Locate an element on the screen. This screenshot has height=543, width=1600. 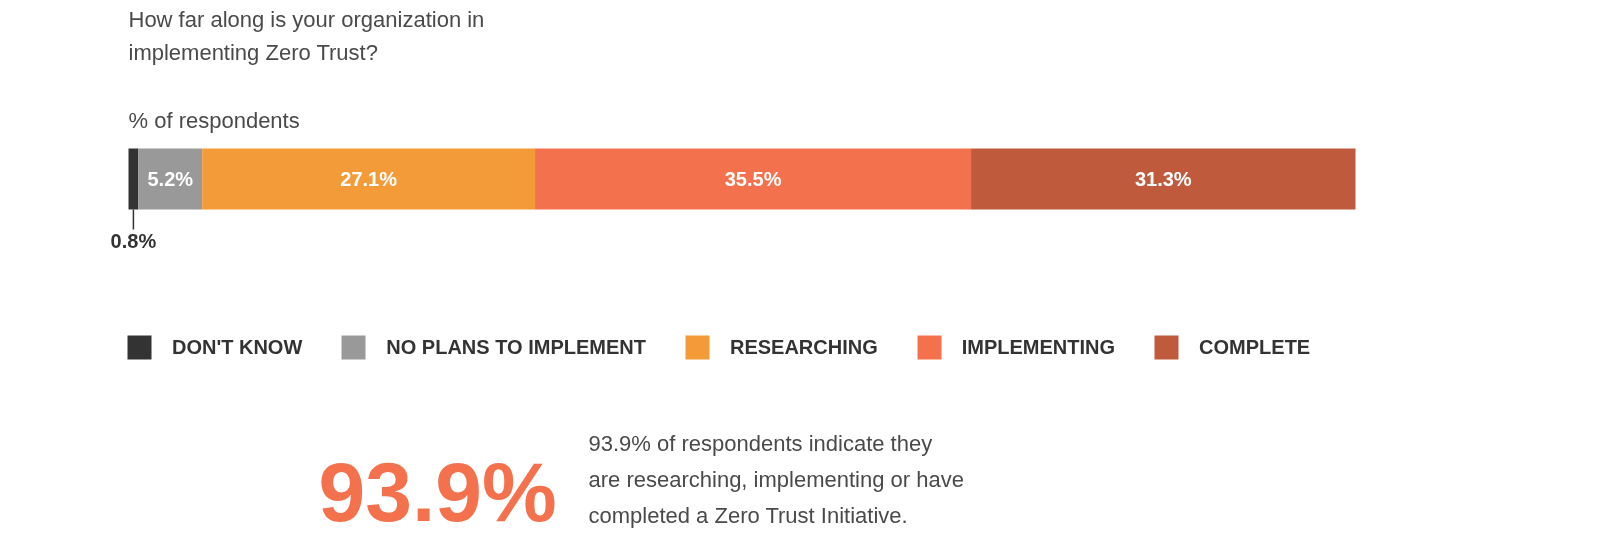
data-label: 27.1% is located at coordinates (369, 179).